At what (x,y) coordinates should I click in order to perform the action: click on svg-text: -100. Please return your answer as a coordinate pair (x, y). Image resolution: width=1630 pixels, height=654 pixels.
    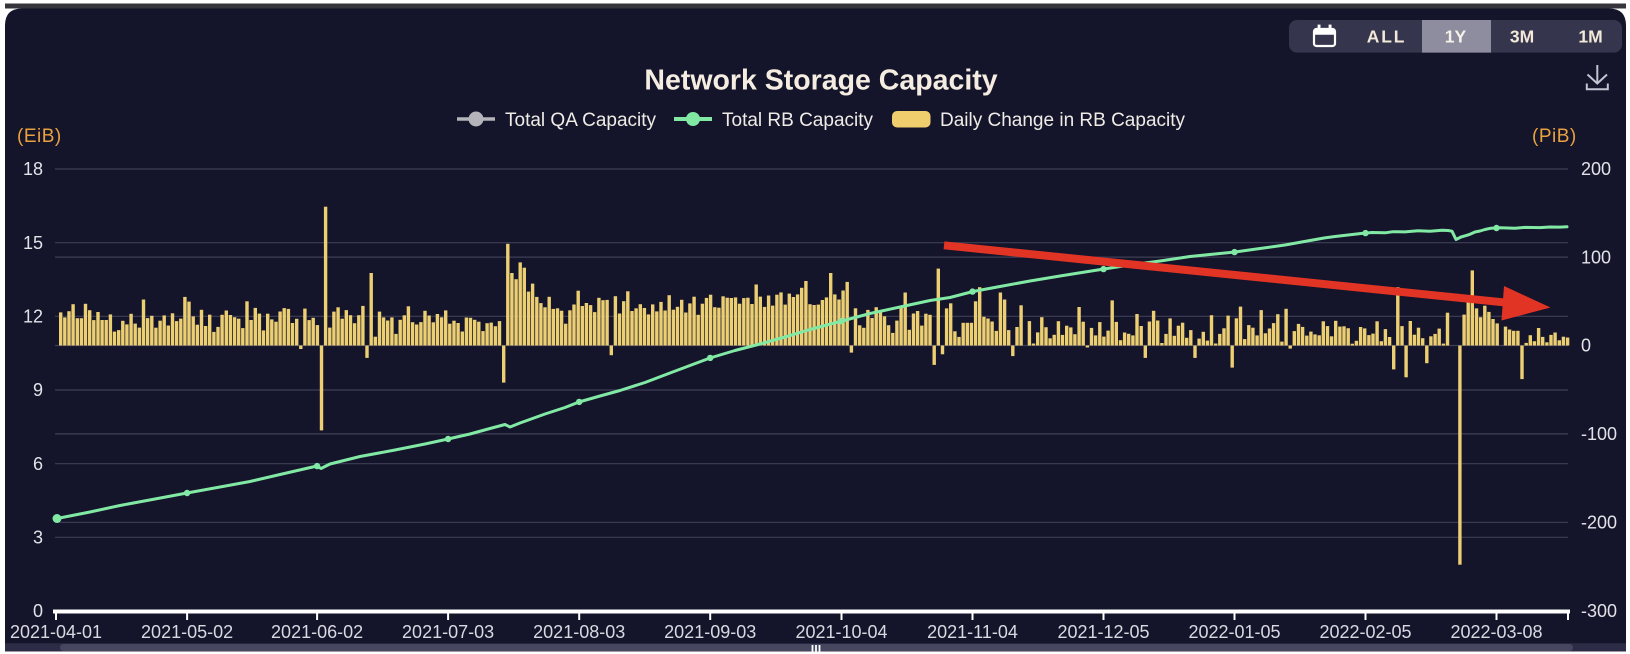
    Looking at the image, I should click on (1599, 434).